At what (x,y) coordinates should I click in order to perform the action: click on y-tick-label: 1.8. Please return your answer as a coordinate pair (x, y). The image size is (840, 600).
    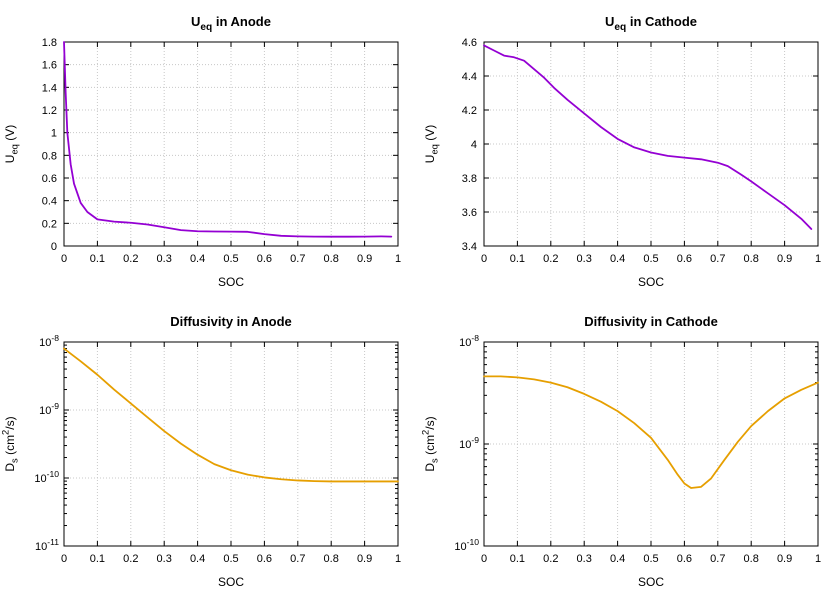
    Looking at the image, I should click on (49, 43).